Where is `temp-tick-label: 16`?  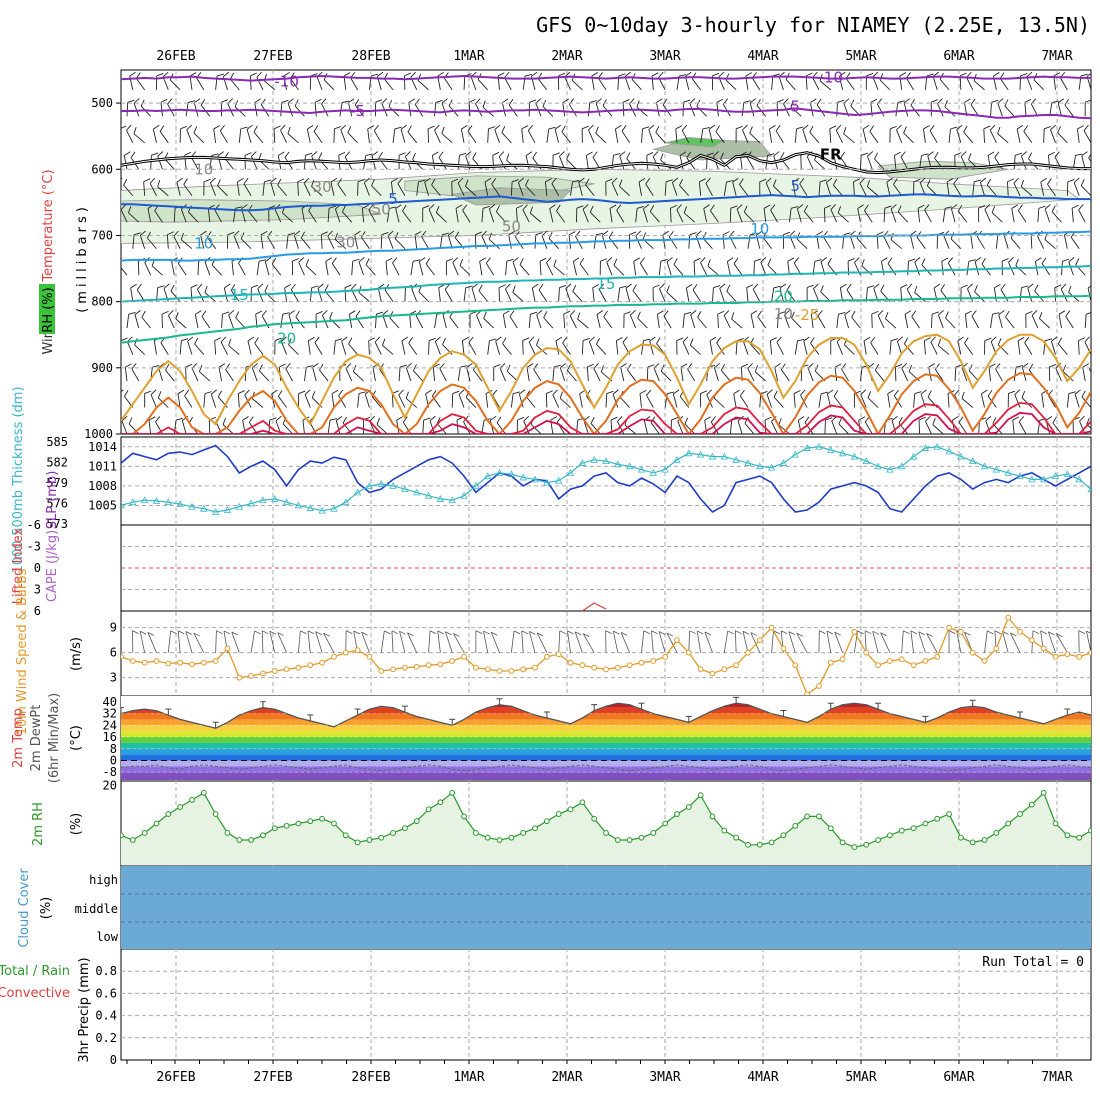 temp-tick-label: 16 is located at coordinates (110, 737).